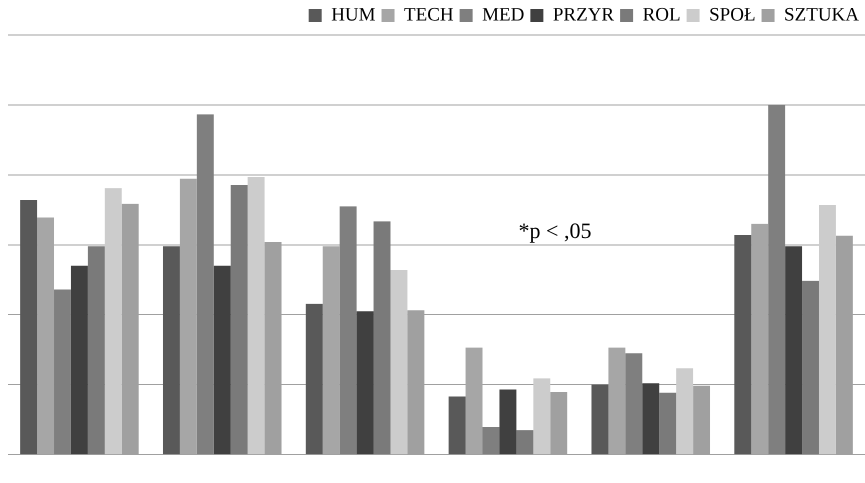 This screenshot has width=865, height=483. I want to click on legend-label: ROL, so click(661, 15).